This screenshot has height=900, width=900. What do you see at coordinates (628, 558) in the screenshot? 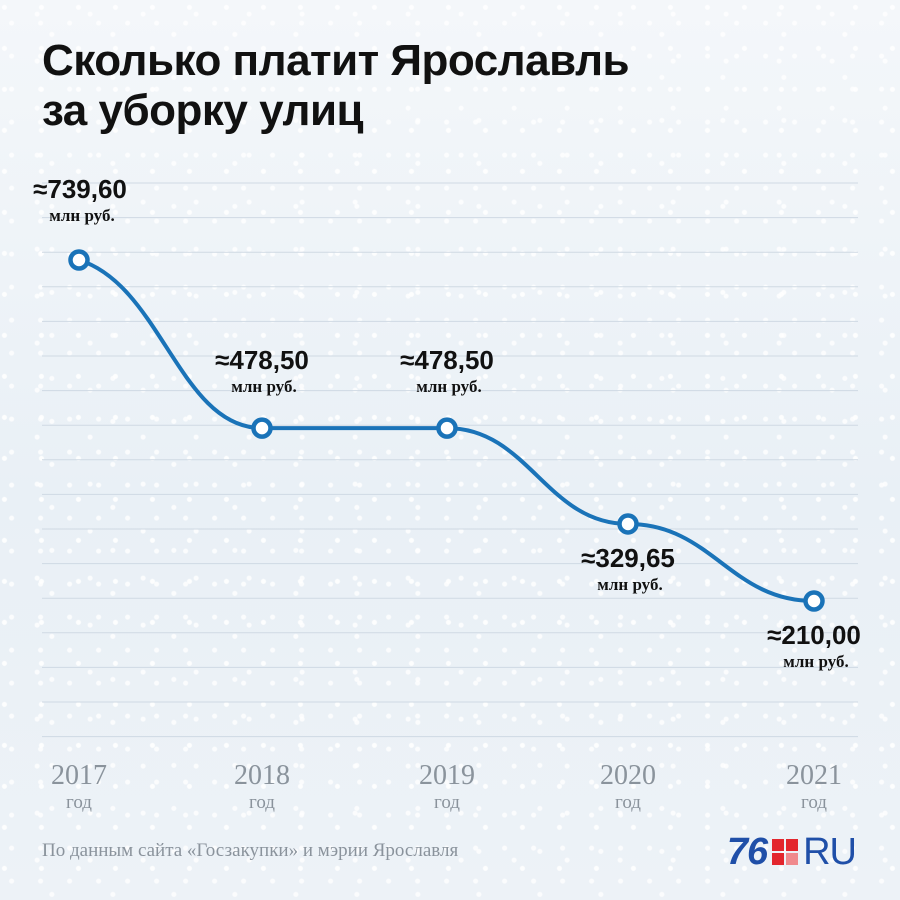
I see `data-label-value: ≈329,65` at bounding box center [628, 558].